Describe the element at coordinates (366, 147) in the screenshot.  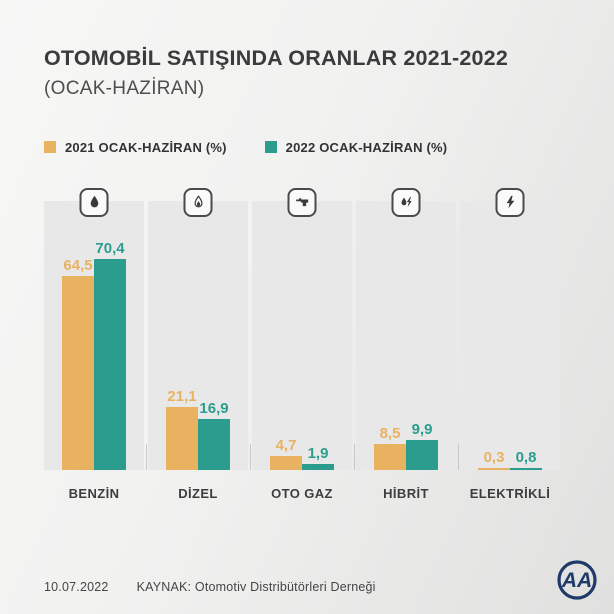
I see `legend-label-2022: 2022 OCAK-HAZİRAN (%)` at that location.